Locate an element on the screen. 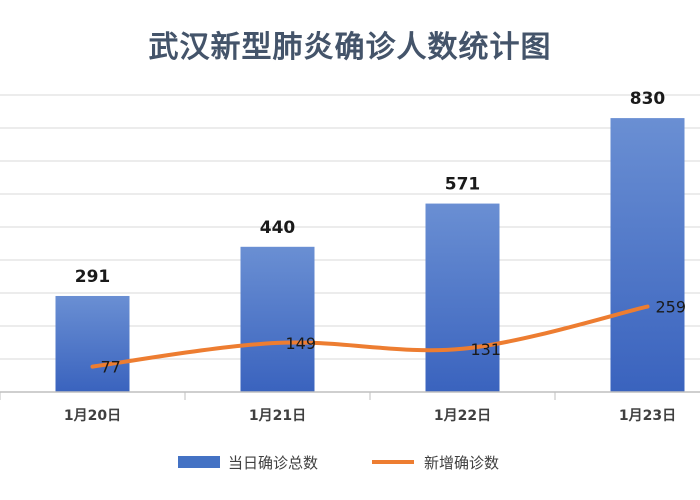 This screenshot has width=700, height=500. bar-1月23日 is located at coordinates (647, 255).